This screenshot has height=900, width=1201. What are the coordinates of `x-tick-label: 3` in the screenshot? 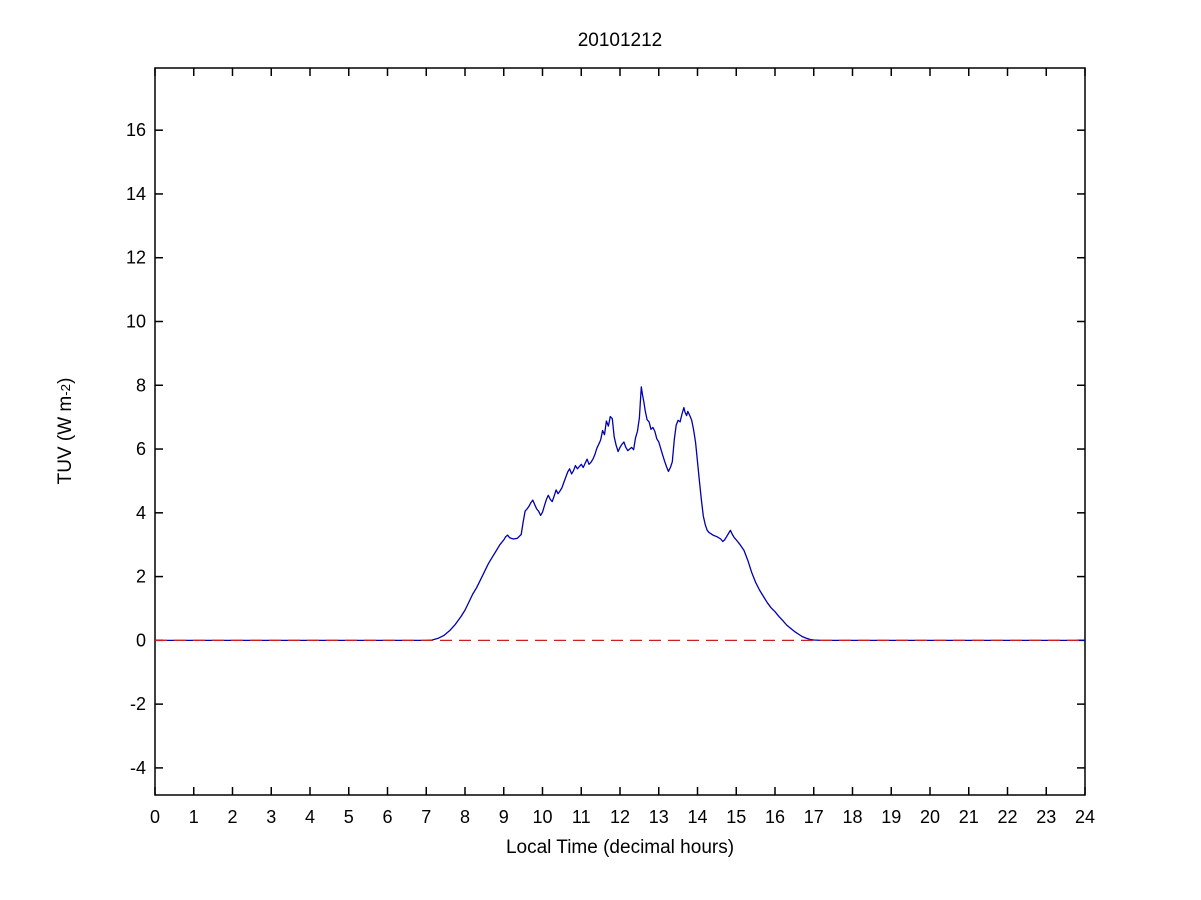 It's located at (271, 817).